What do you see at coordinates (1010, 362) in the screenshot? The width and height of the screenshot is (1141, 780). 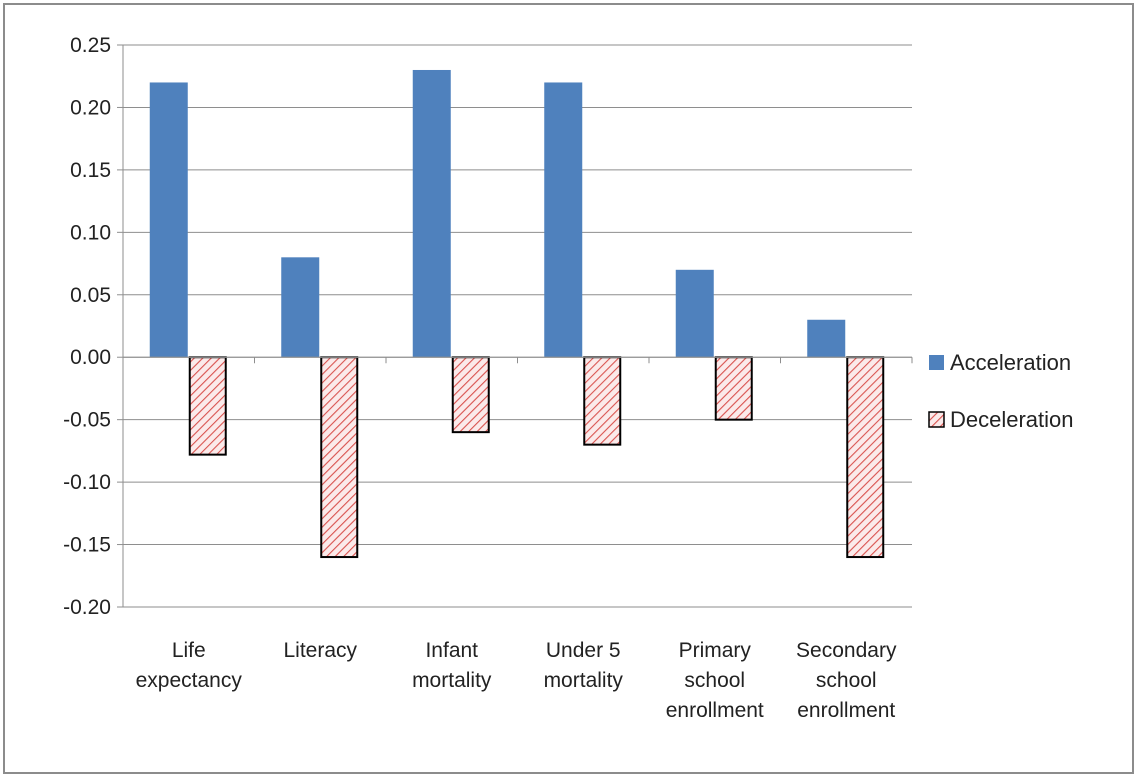 I see `legend-label: Acceleration` at bounding box center [1010, 362].